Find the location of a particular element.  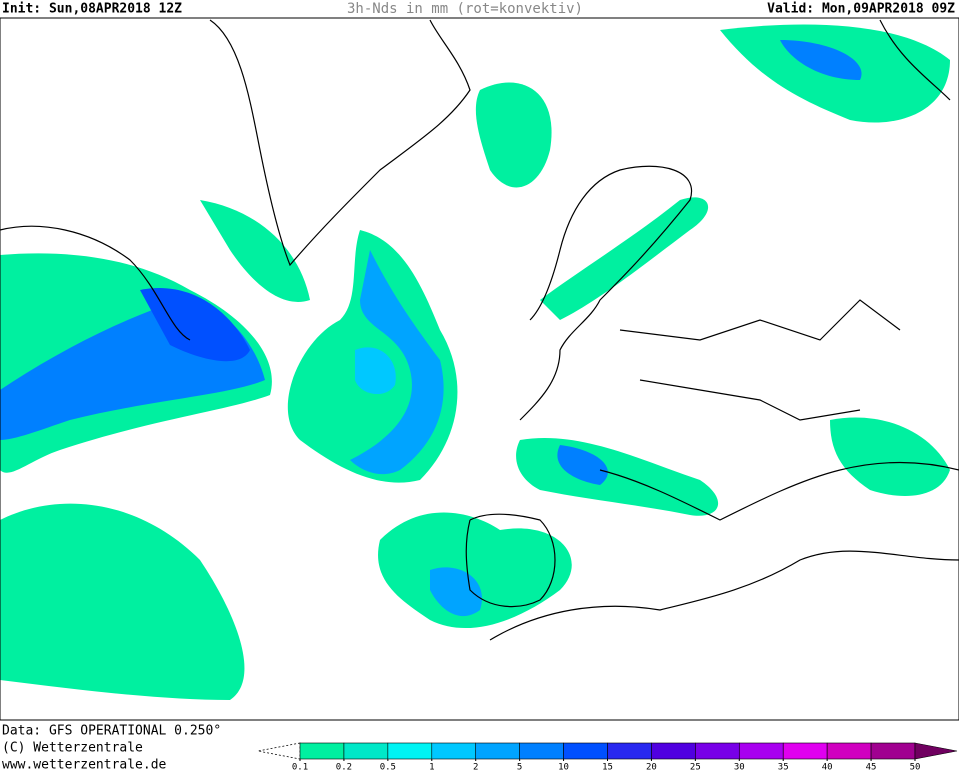

legend-tick-label: 0.1 is located at coordinates (300, 766).